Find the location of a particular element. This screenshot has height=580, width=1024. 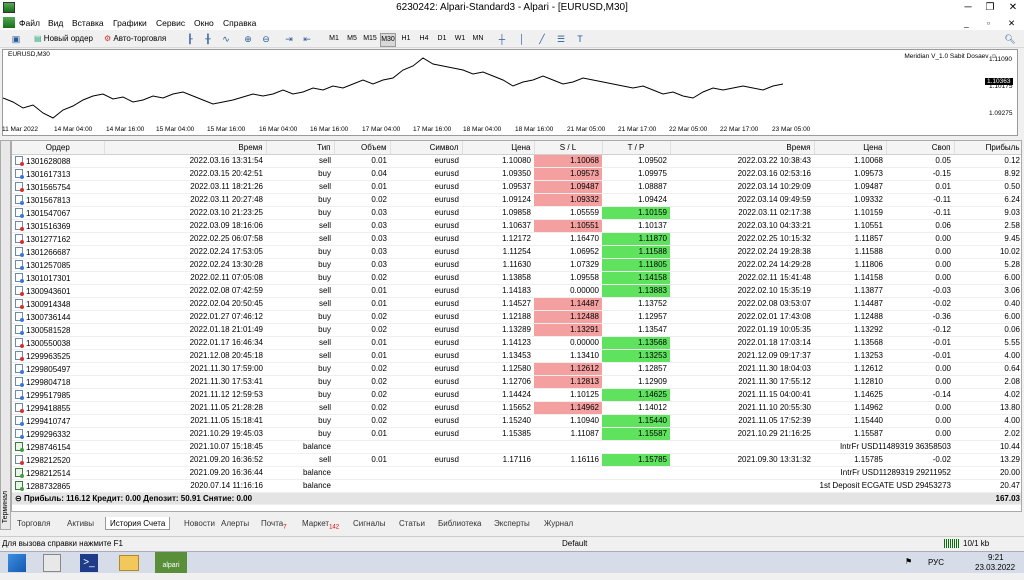

tab-0: Торговля is located at coordinates (33, 523).